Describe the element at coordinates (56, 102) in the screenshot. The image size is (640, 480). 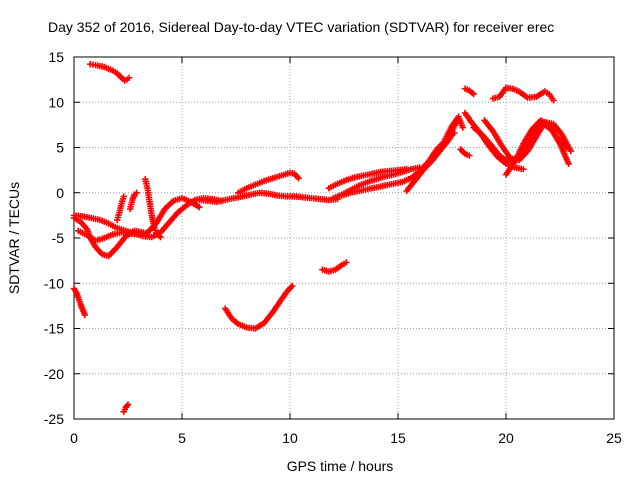
I see `y-tick-label: 10` at that location.